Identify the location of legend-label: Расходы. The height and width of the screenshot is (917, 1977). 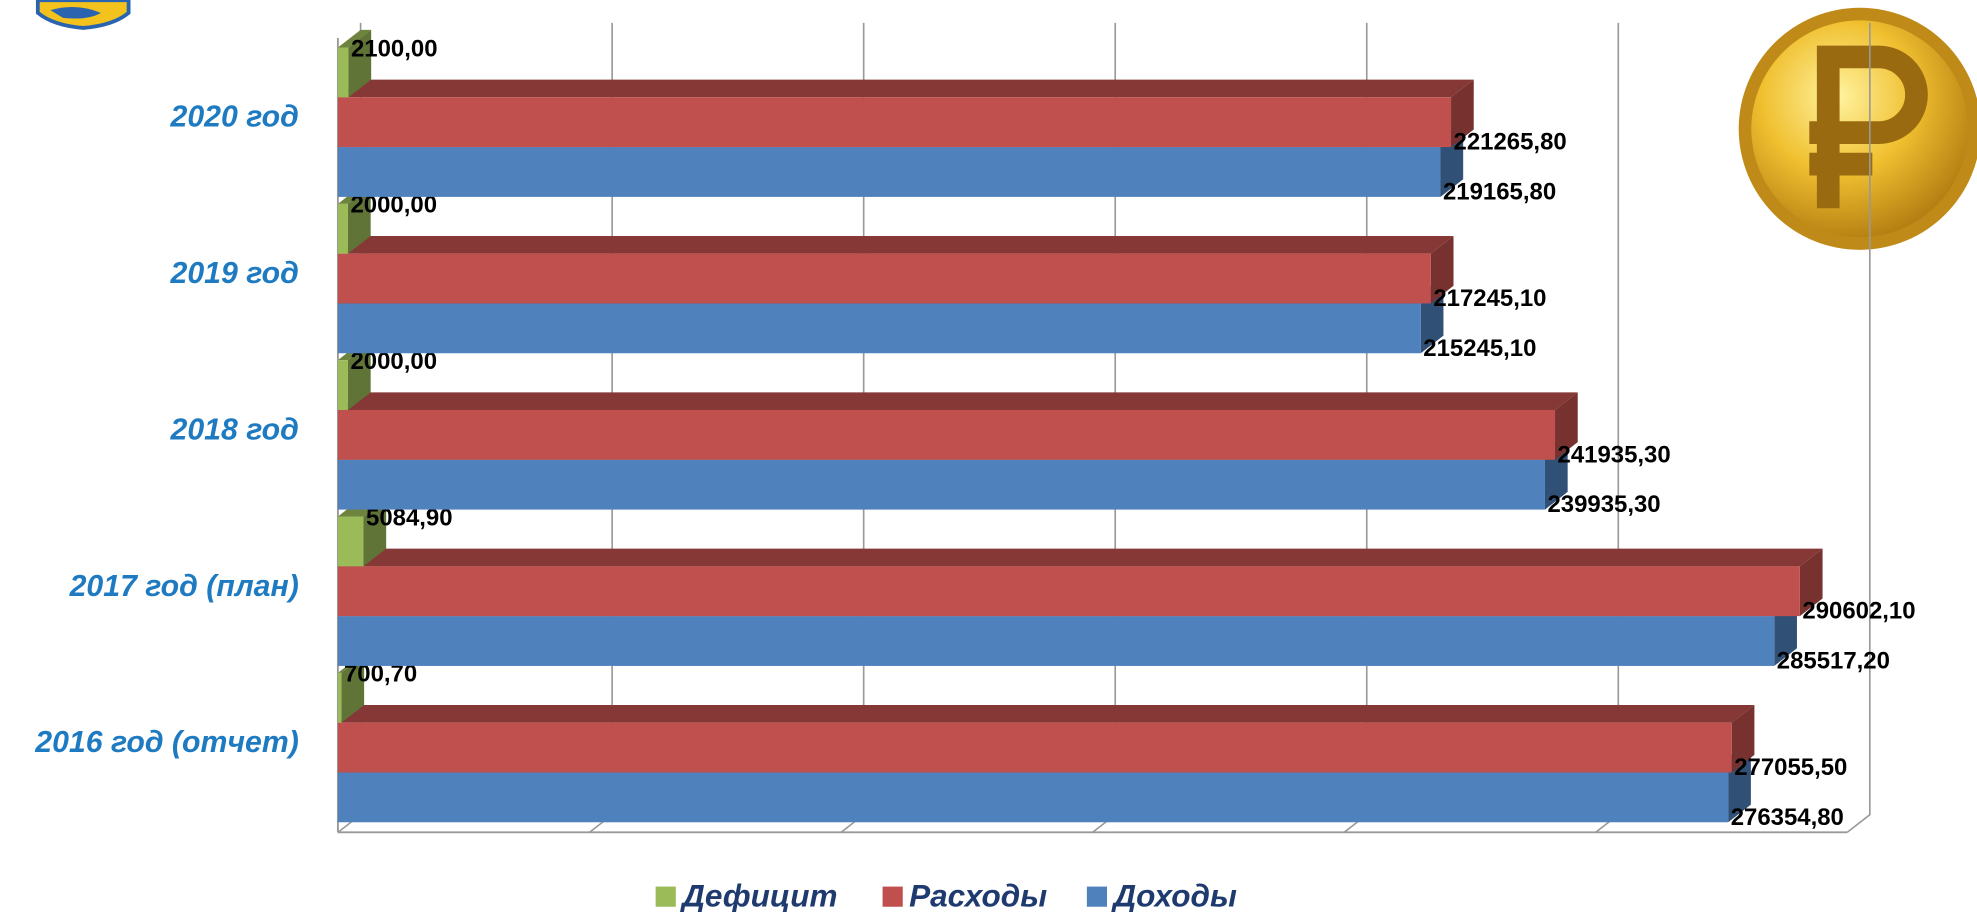
(978, 894).